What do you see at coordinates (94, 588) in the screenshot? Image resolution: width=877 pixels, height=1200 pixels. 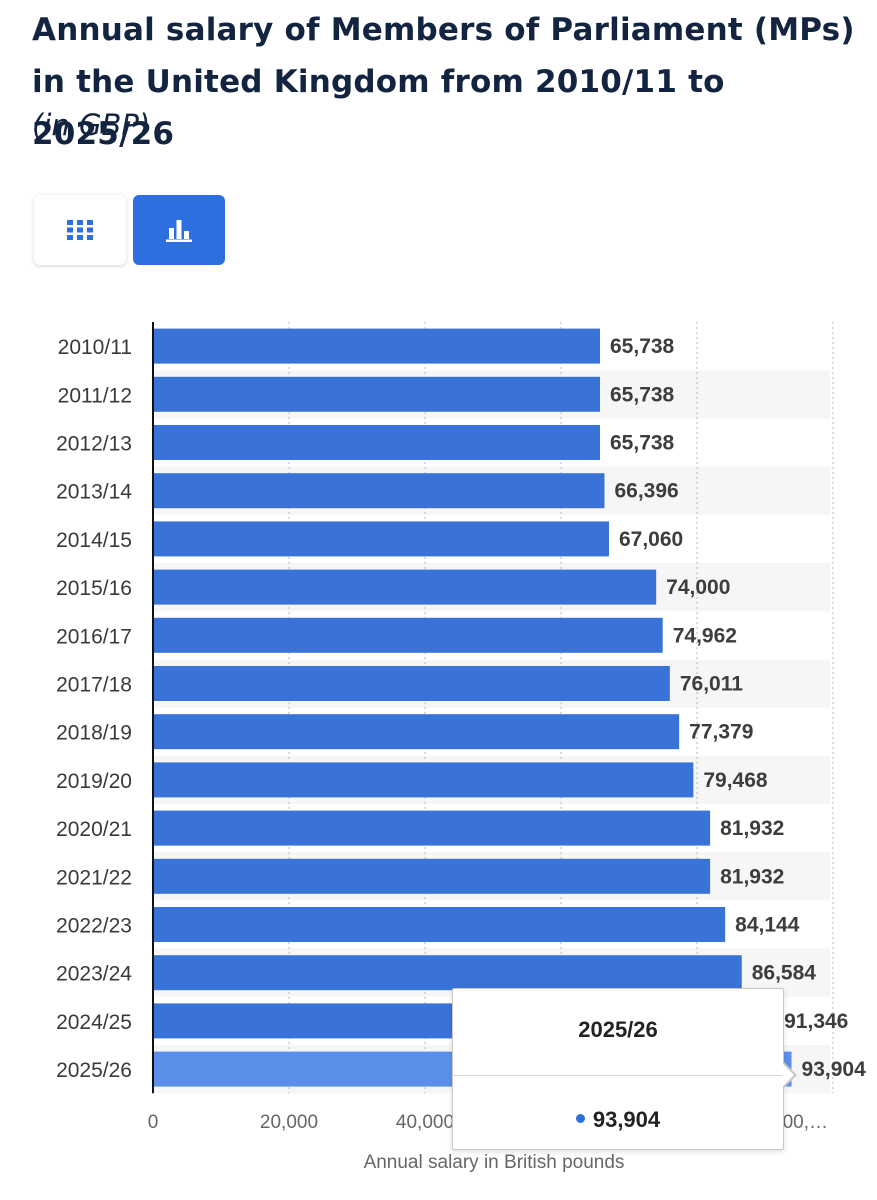 I see `category-label: 2015/16` at bounding box center [94, 588].